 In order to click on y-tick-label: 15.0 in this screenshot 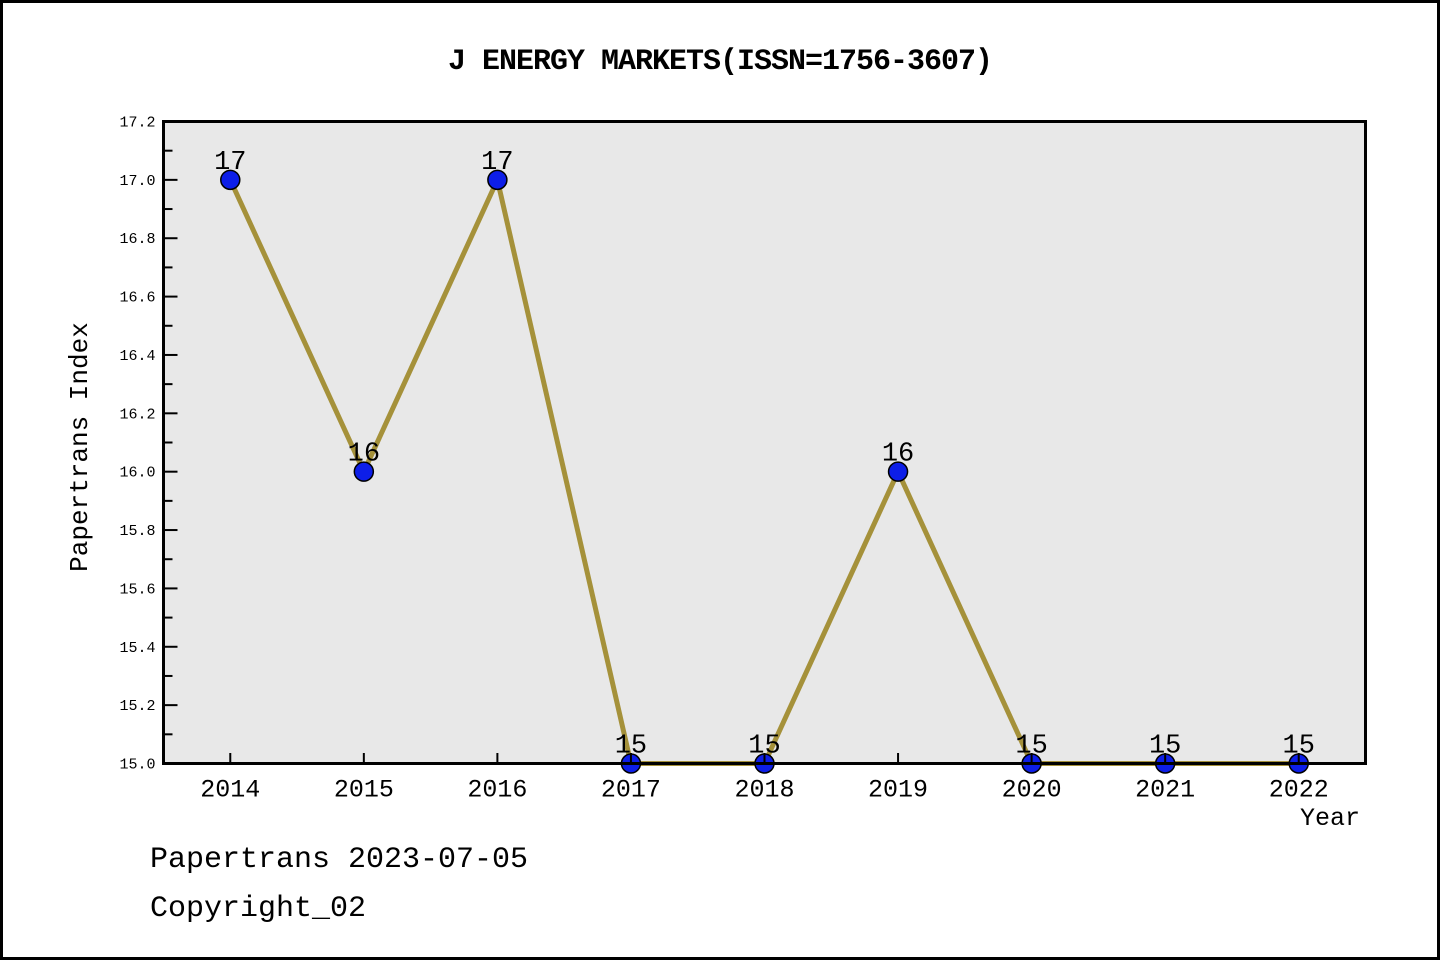, I will do `click(137, 765)`.